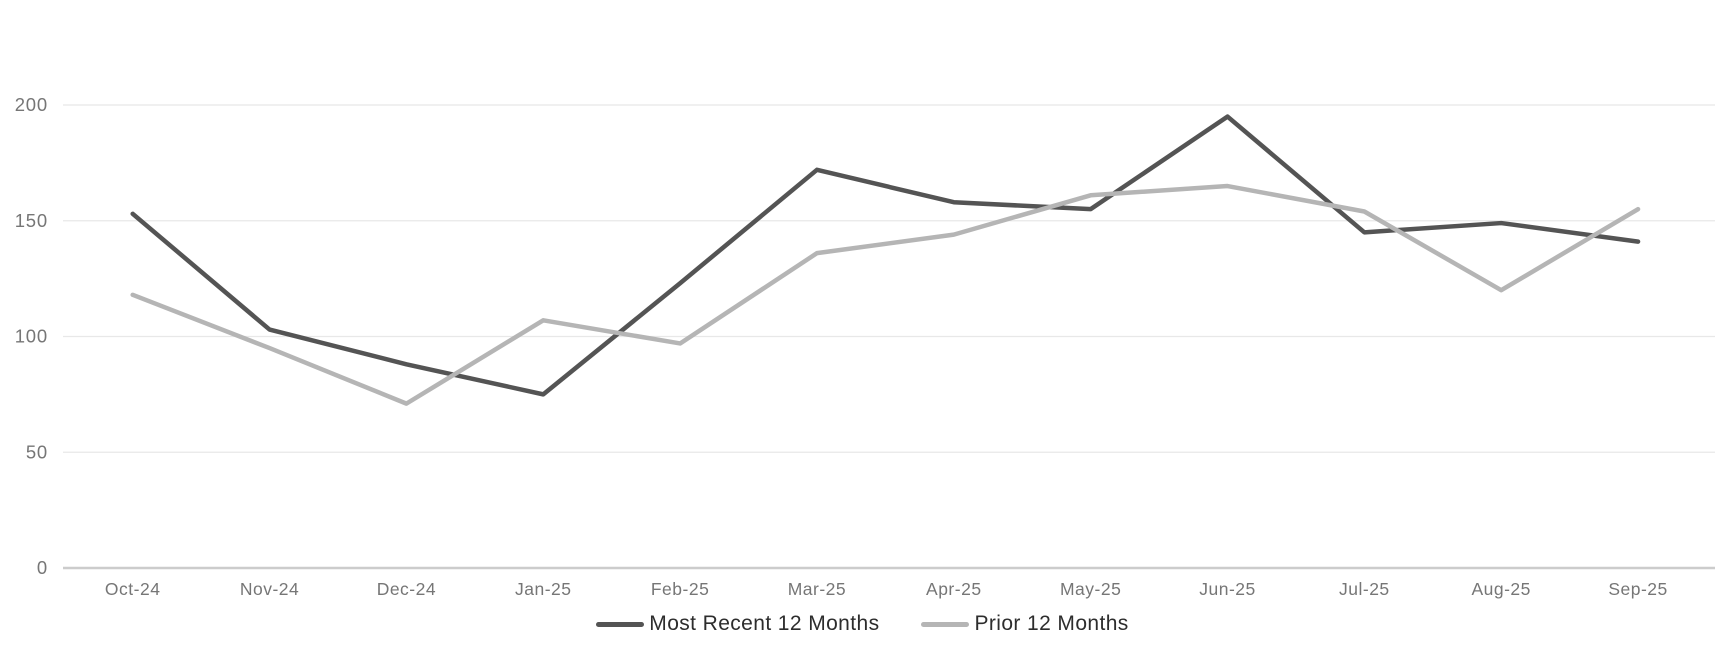 The image size is (1725, 659). I want to click on y-axis: 0 50 100 150 200, so click(31, 336).